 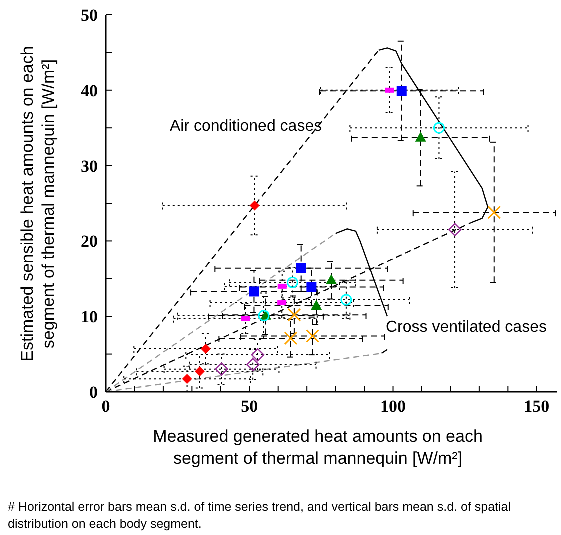 I want to click on annotation: Air conditioned cases, so click(x=246, y=126).